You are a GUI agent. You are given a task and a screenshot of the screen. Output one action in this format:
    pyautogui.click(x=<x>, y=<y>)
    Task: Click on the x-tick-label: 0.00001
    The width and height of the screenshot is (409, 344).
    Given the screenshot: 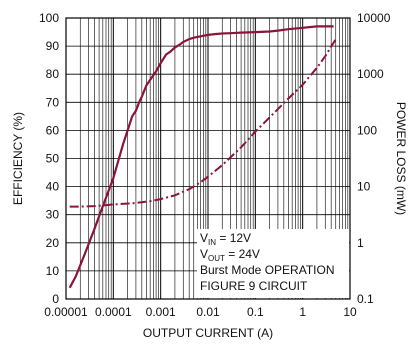 What is the action you would take?
    pyautogui.click(x=66, y=312)
    